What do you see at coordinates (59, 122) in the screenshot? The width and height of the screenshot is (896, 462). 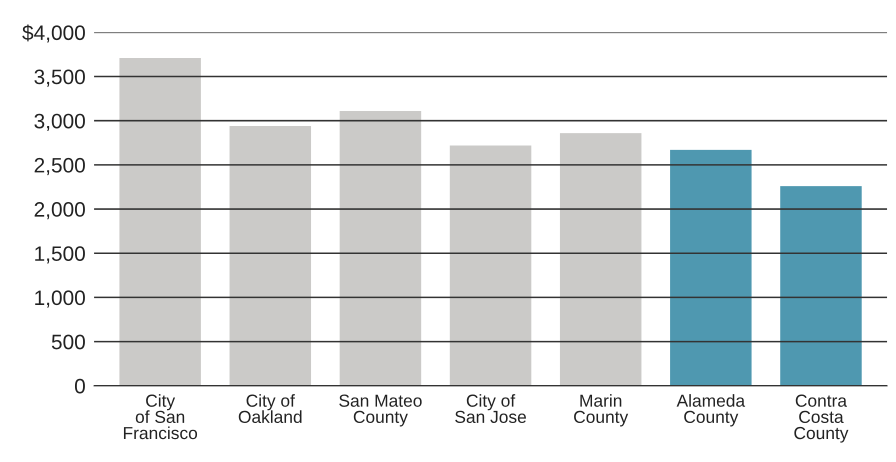 I see `y-tick-label: 3,000` at bounding box center [59, 122].